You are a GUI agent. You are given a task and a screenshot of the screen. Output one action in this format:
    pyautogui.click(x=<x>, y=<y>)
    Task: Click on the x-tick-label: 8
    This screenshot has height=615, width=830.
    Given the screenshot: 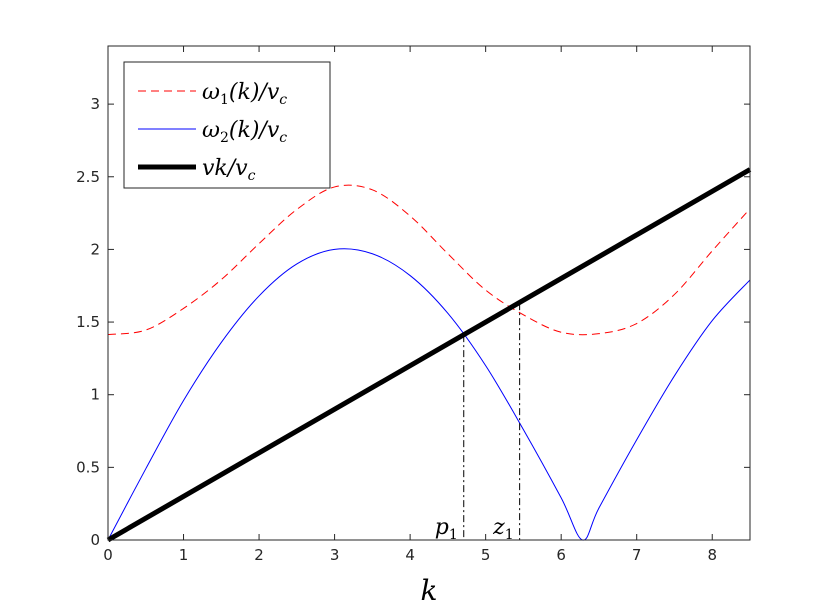 What is the action you would take?
    pyautogui.click(x=712, y=555)
    